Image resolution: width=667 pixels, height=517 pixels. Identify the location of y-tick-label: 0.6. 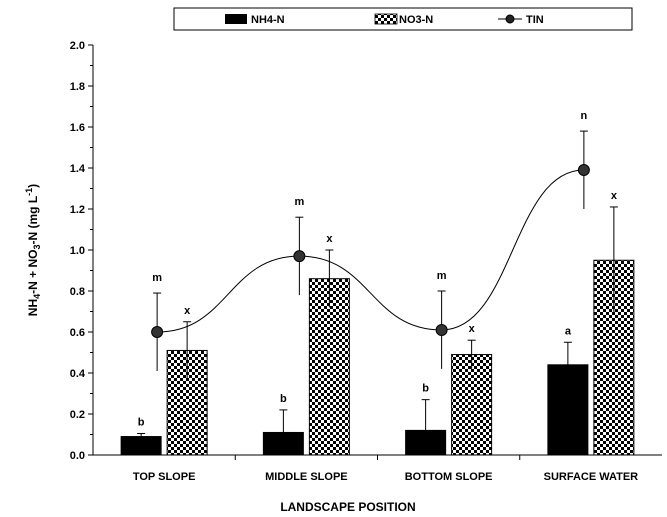
(77, 333).